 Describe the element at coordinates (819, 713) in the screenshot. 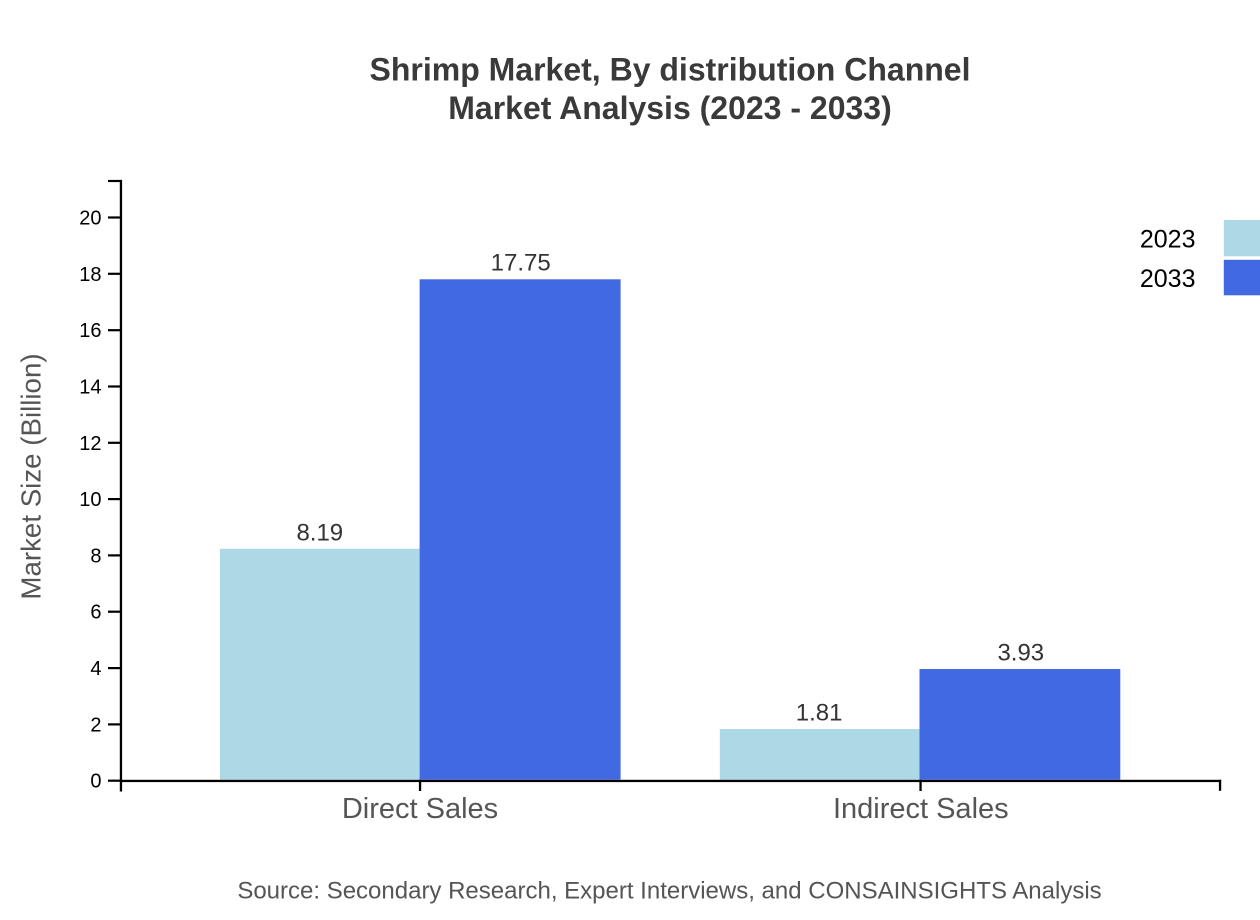

I see `svg-text: 1.81` at that location.